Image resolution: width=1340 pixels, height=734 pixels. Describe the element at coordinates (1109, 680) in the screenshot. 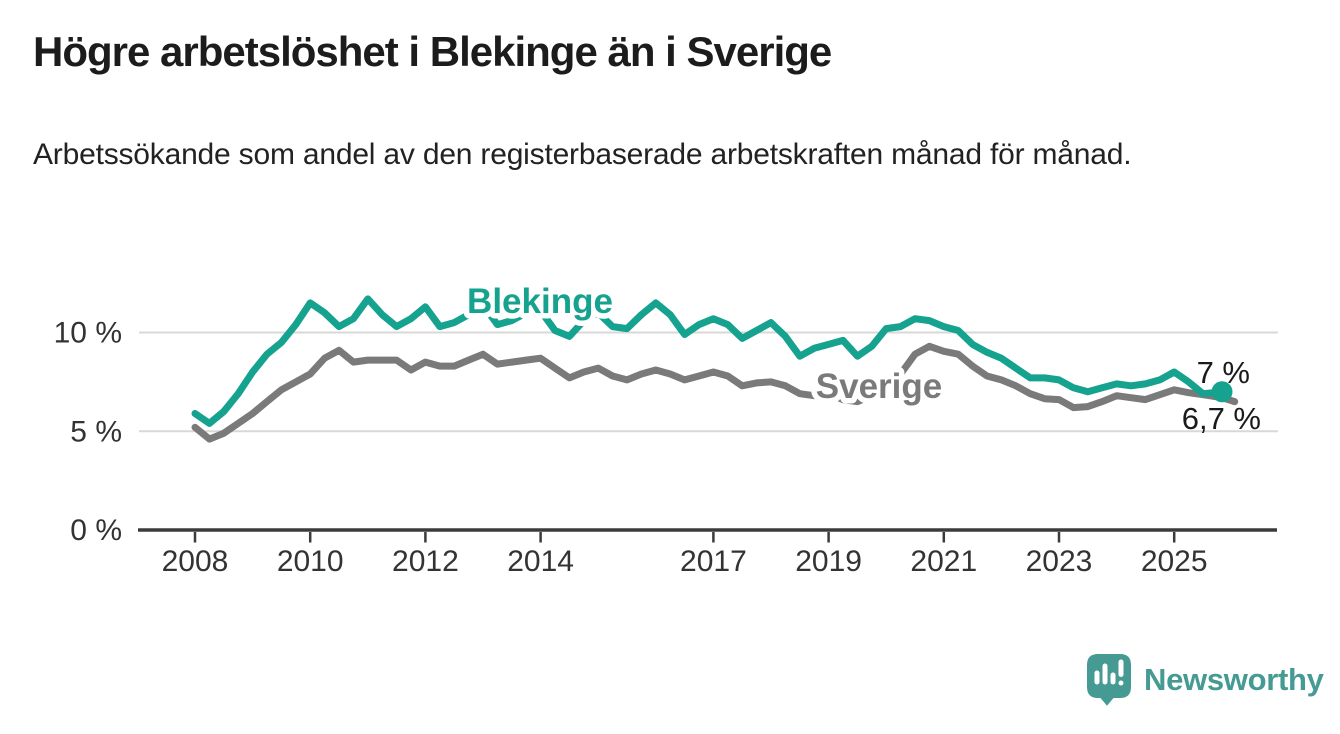

I see `newsworthy-logo-icon` at that location.